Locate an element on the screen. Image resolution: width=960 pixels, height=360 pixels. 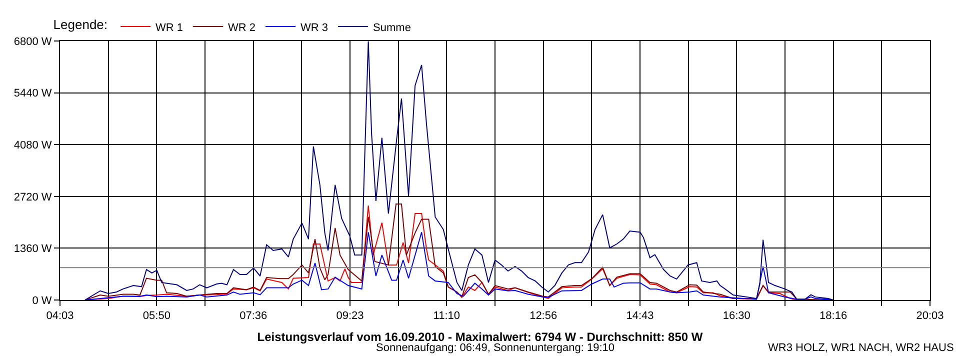
legend-label: WR 3 is located at coordinates (314, 28).